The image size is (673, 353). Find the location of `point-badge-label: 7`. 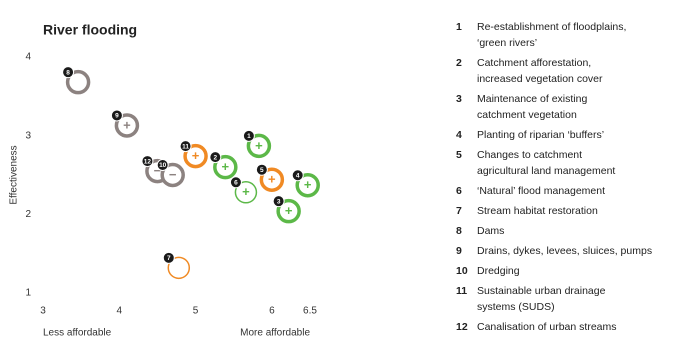

point-badge-label: 7 is located at coordinates (169, 258).